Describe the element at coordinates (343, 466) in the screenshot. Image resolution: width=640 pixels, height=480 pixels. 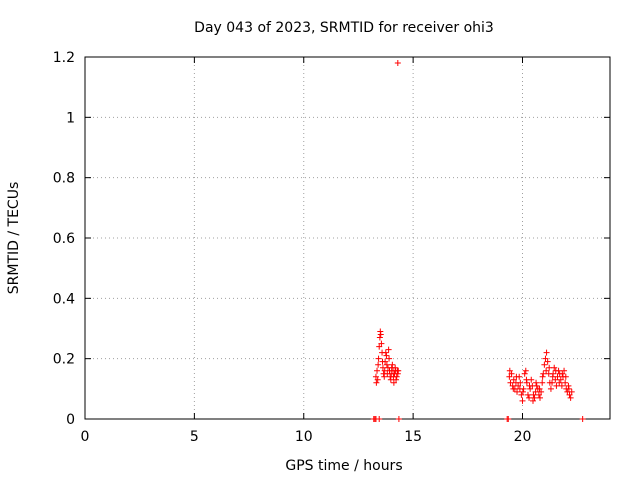
I see `x-axis-label: GPS time / hours` at that location.